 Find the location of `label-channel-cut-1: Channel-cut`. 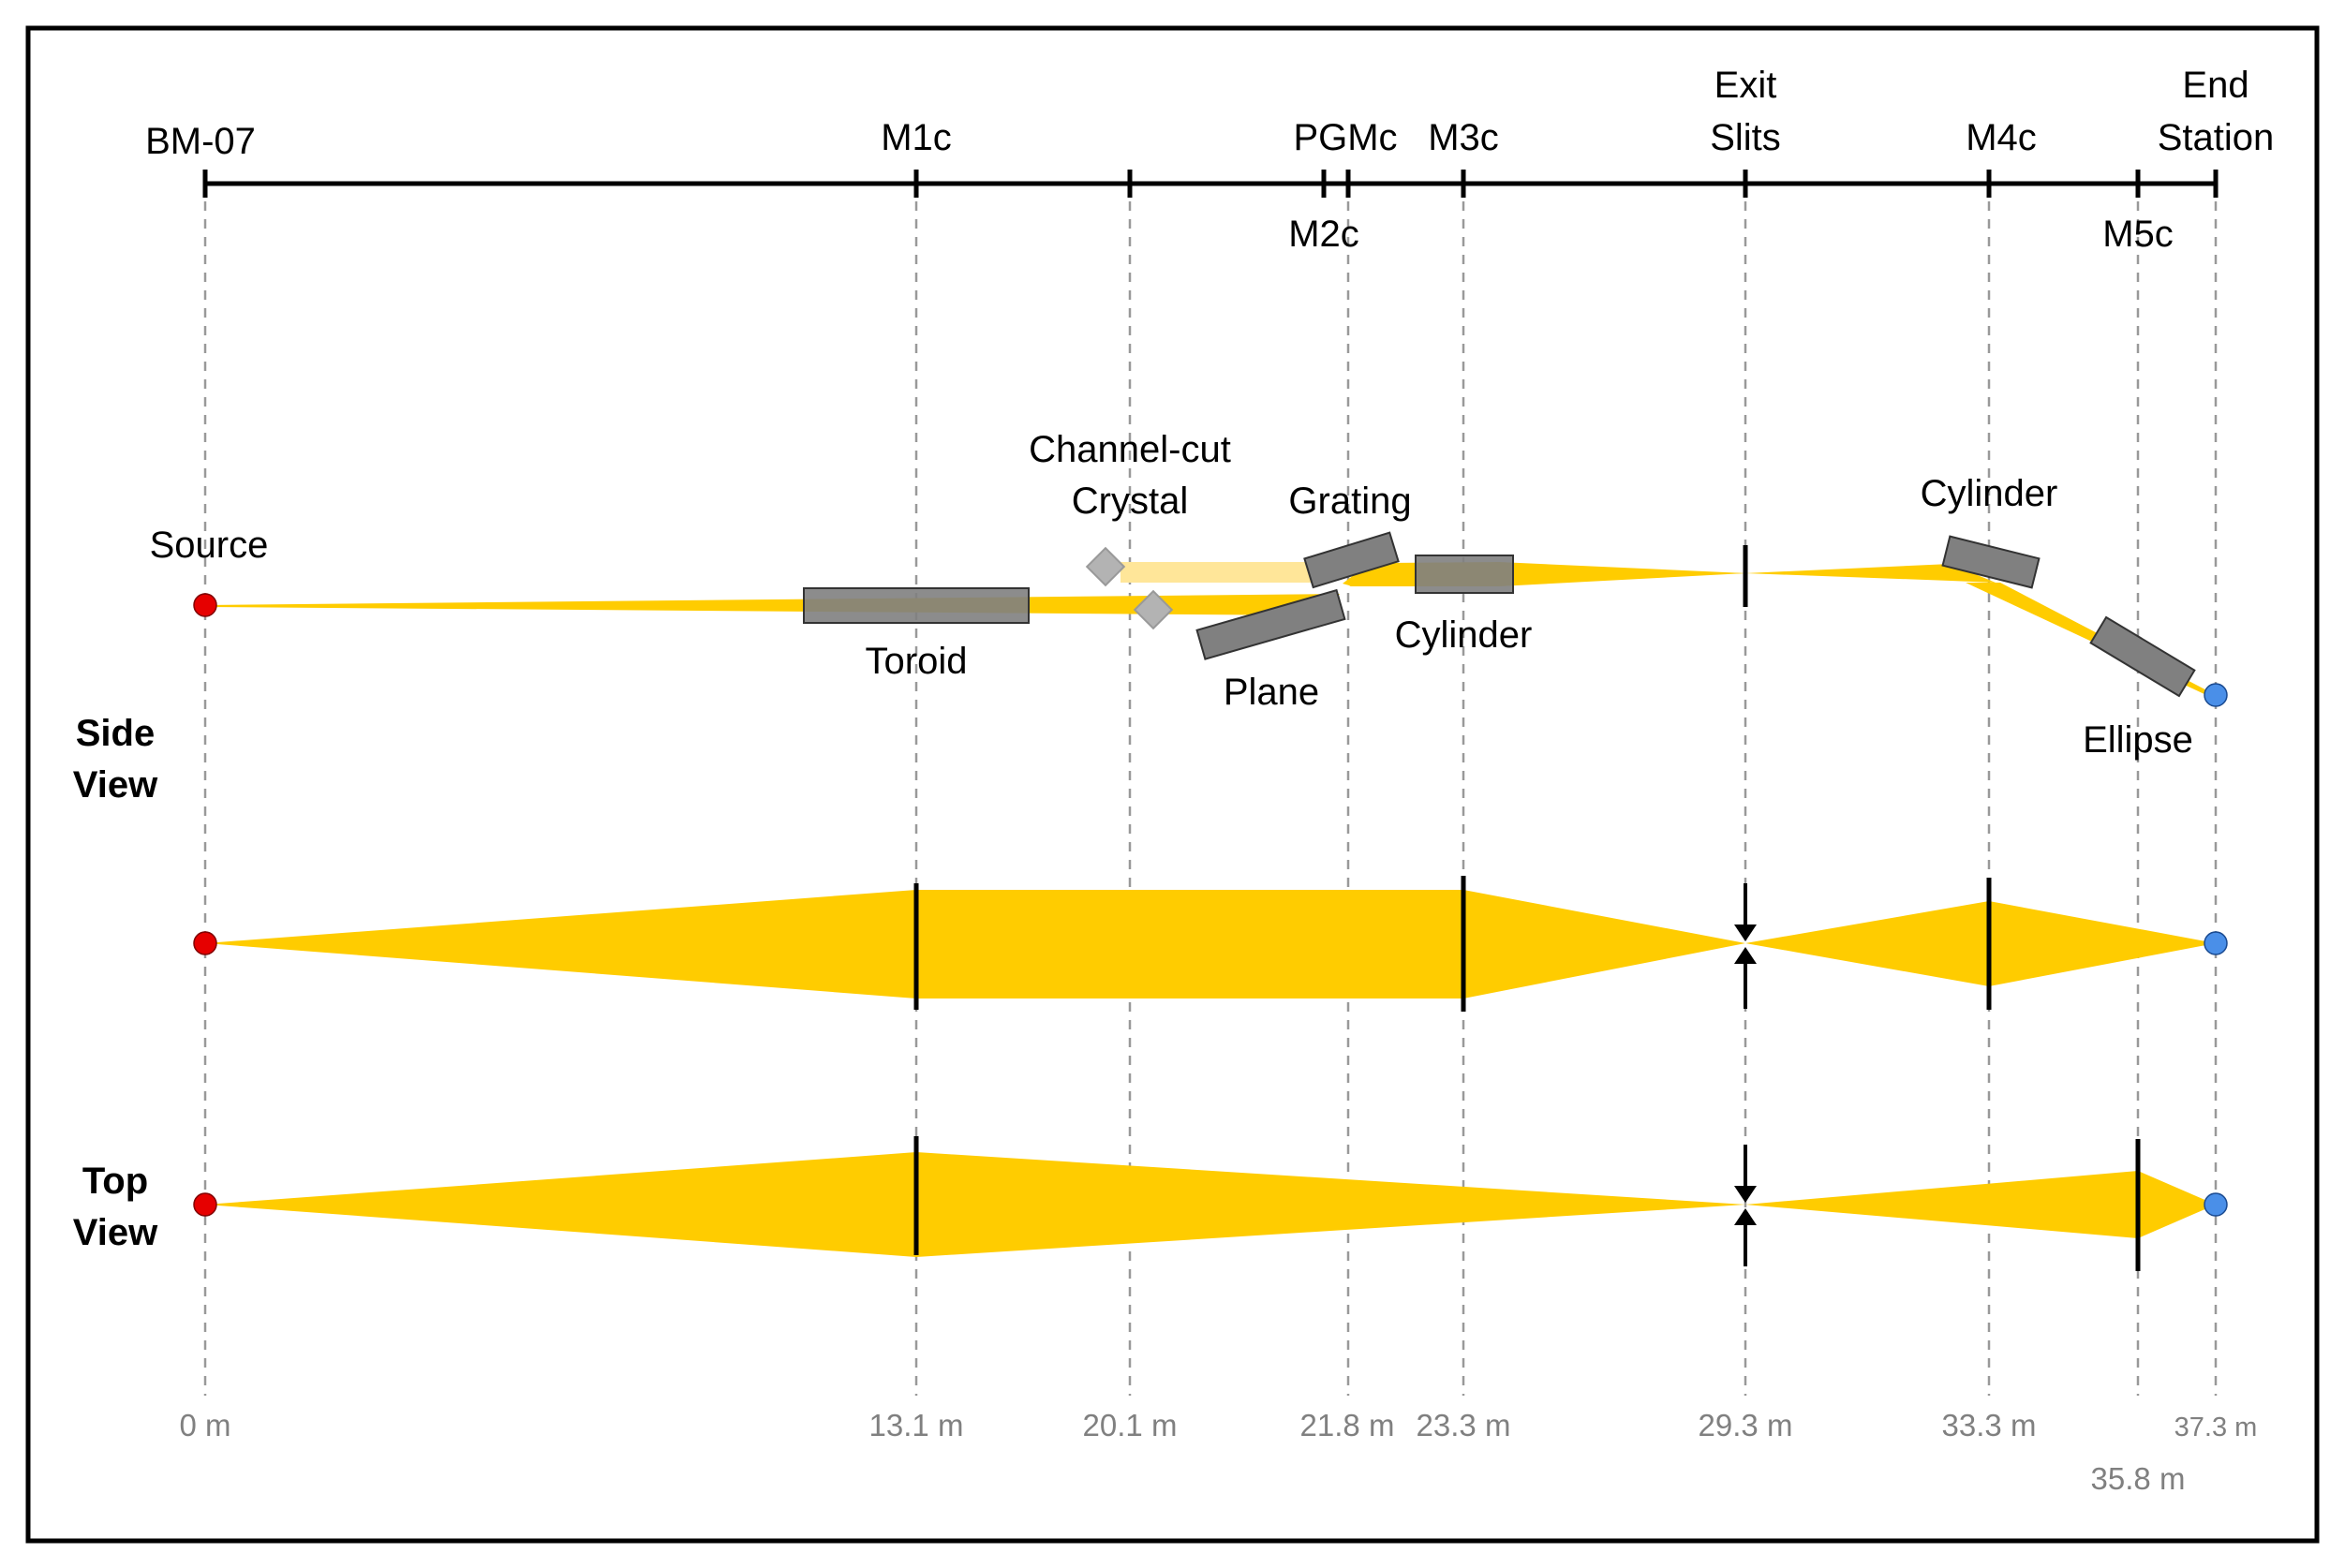

label-channel-cut-1: Channel-cut is located at coordinates (1130, 449).